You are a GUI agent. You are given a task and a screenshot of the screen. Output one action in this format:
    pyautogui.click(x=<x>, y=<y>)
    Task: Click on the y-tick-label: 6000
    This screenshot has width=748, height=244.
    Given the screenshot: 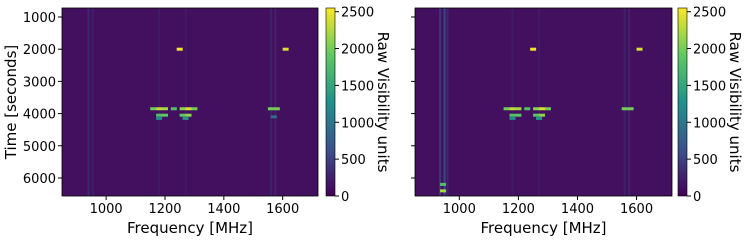 What is the action you would take?
    pyautogui.click(x=39, y=179)
    